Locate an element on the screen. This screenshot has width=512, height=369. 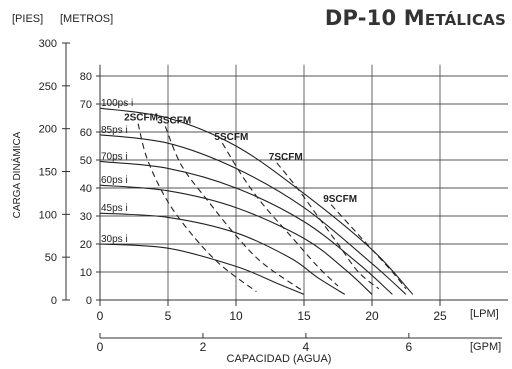
meter-tick-label: 0 is located at coordinates (89, 301).